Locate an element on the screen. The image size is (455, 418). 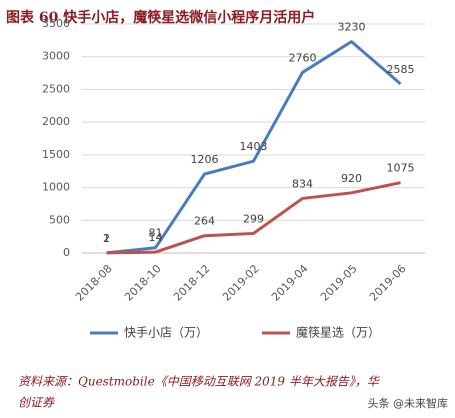
x-tick-label: 2018-12 is located at coordinates (192, 283).